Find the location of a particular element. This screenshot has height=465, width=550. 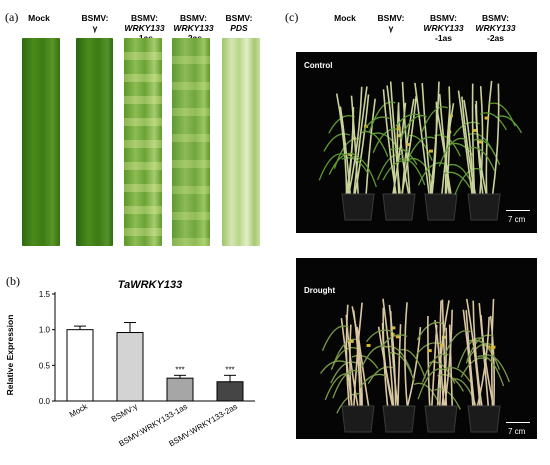

control-plants-illustration is located at coordinates (420, 150).